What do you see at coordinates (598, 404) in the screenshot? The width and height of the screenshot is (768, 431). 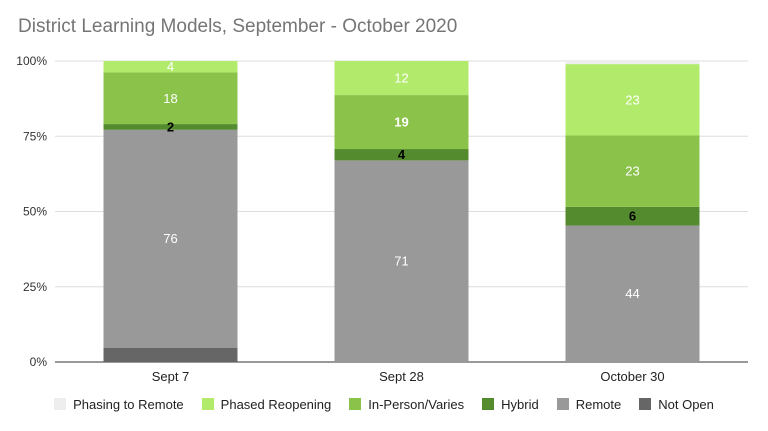 I see `legend-label: Remote` at bounding box center [598, 404].